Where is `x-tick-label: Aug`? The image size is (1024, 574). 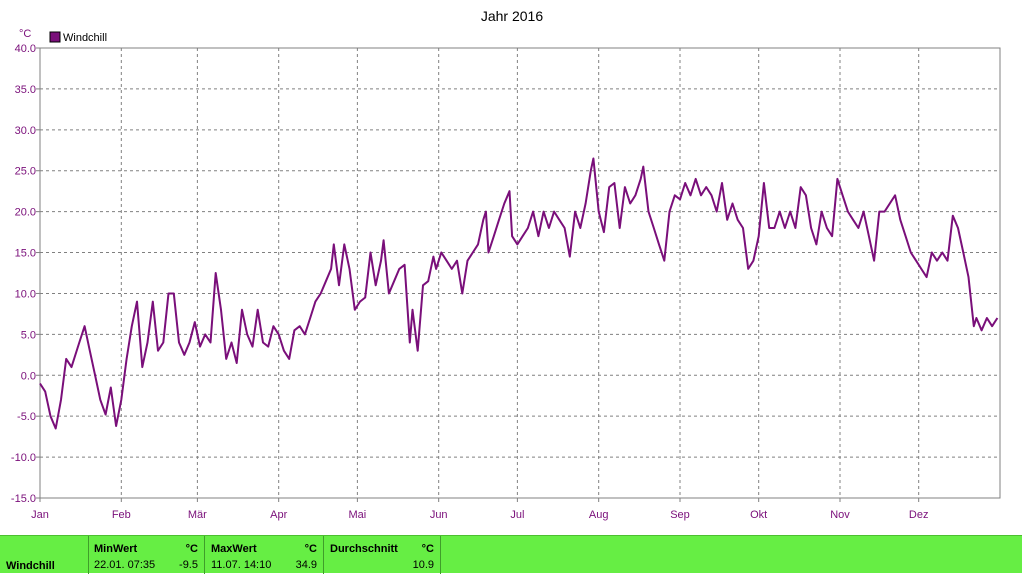
x-tick-label: Aug is located at coordinates (599, 515).